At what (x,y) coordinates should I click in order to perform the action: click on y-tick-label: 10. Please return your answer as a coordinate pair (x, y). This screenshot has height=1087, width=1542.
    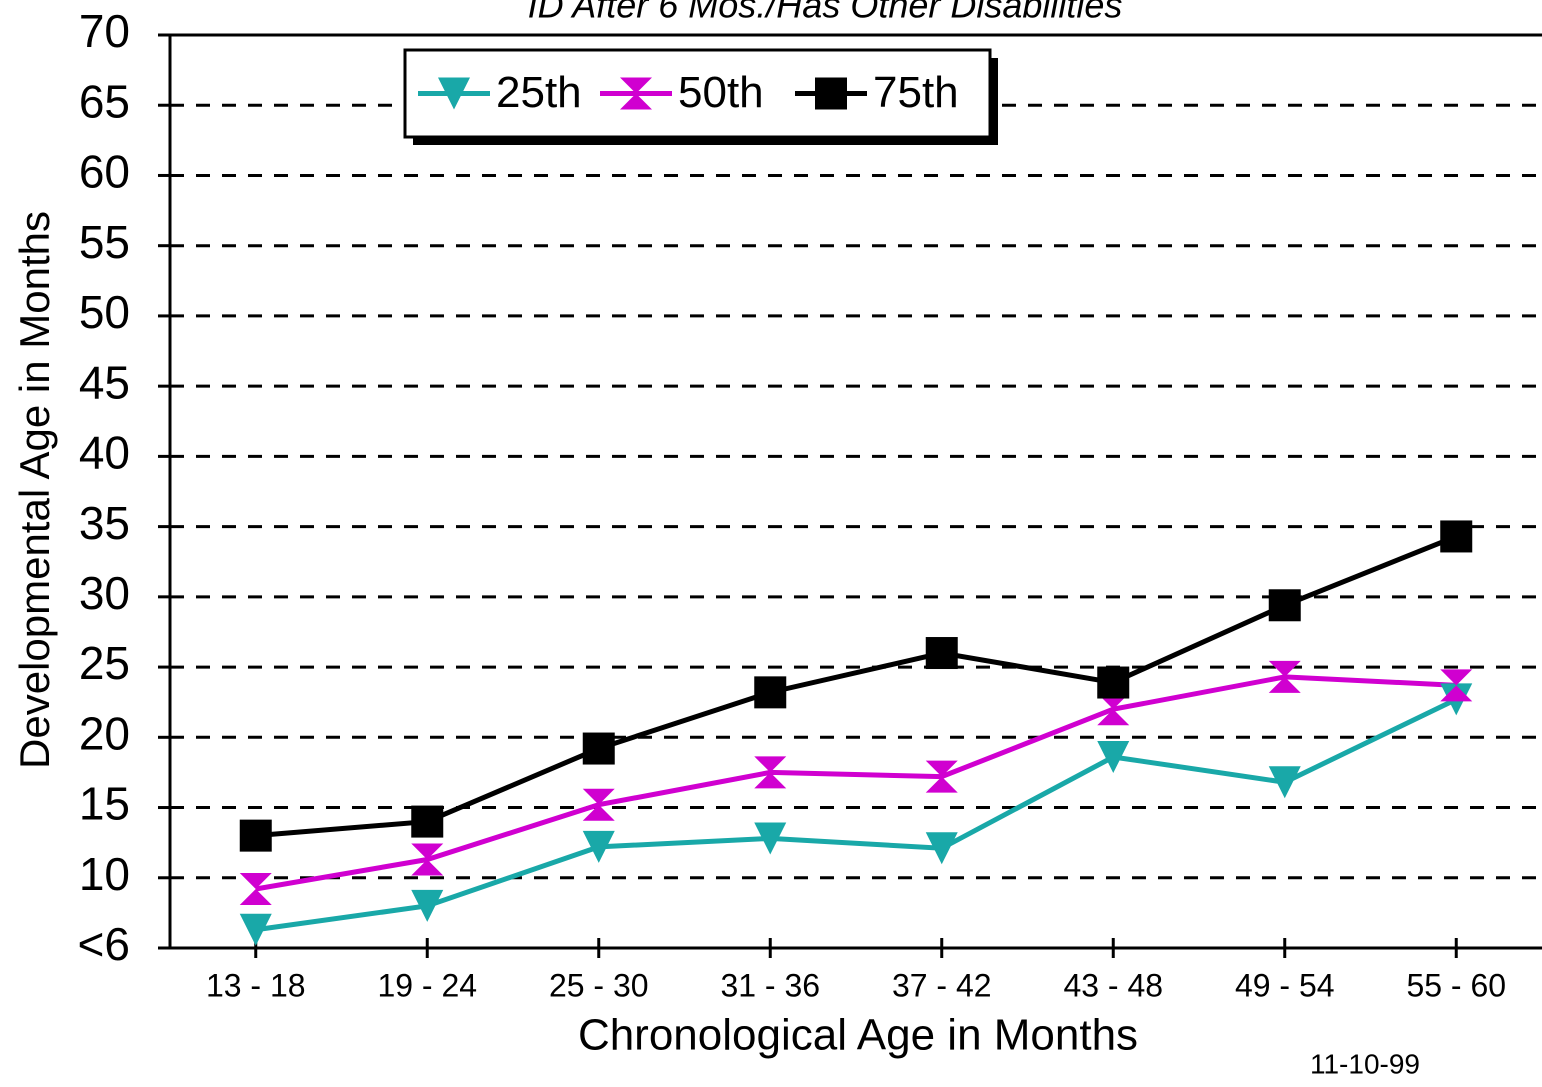
    Looking at the image, I should click on (104, 874).